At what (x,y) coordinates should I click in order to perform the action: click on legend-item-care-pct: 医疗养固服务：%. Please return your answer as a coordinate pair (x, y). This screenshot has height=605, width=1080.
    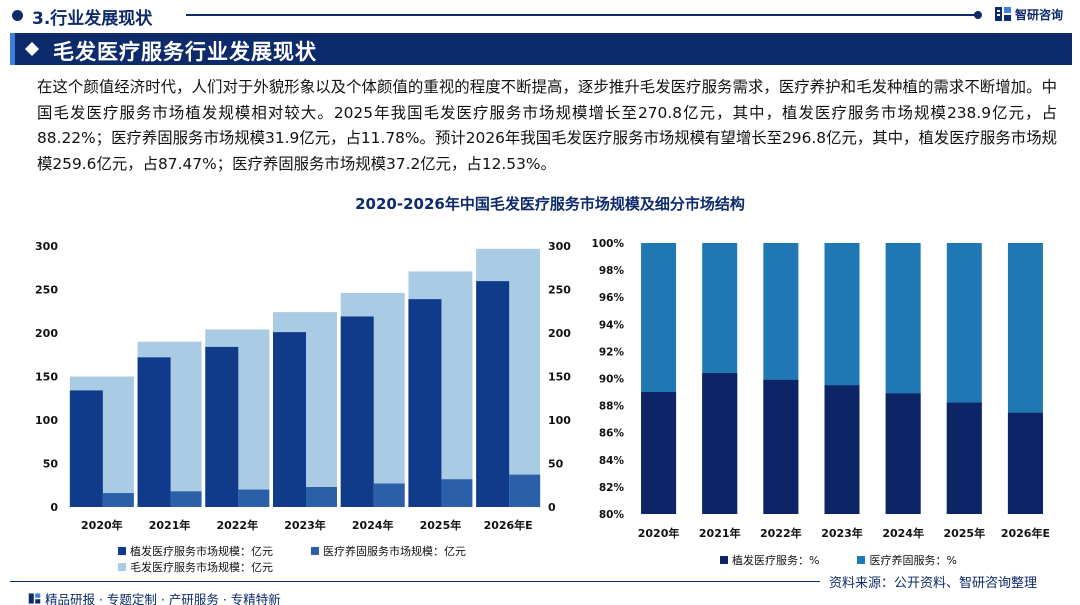
    Looking at the image, I should click on (907, 560).